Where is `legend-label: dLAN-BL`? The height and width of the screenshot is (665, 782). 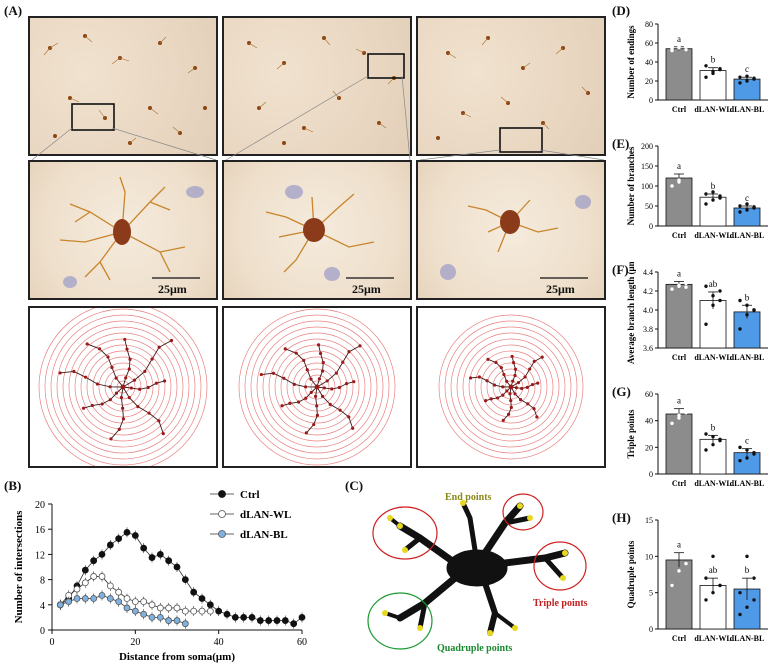
legend-label: dLAN-BL is located at coordinates (264, 535).